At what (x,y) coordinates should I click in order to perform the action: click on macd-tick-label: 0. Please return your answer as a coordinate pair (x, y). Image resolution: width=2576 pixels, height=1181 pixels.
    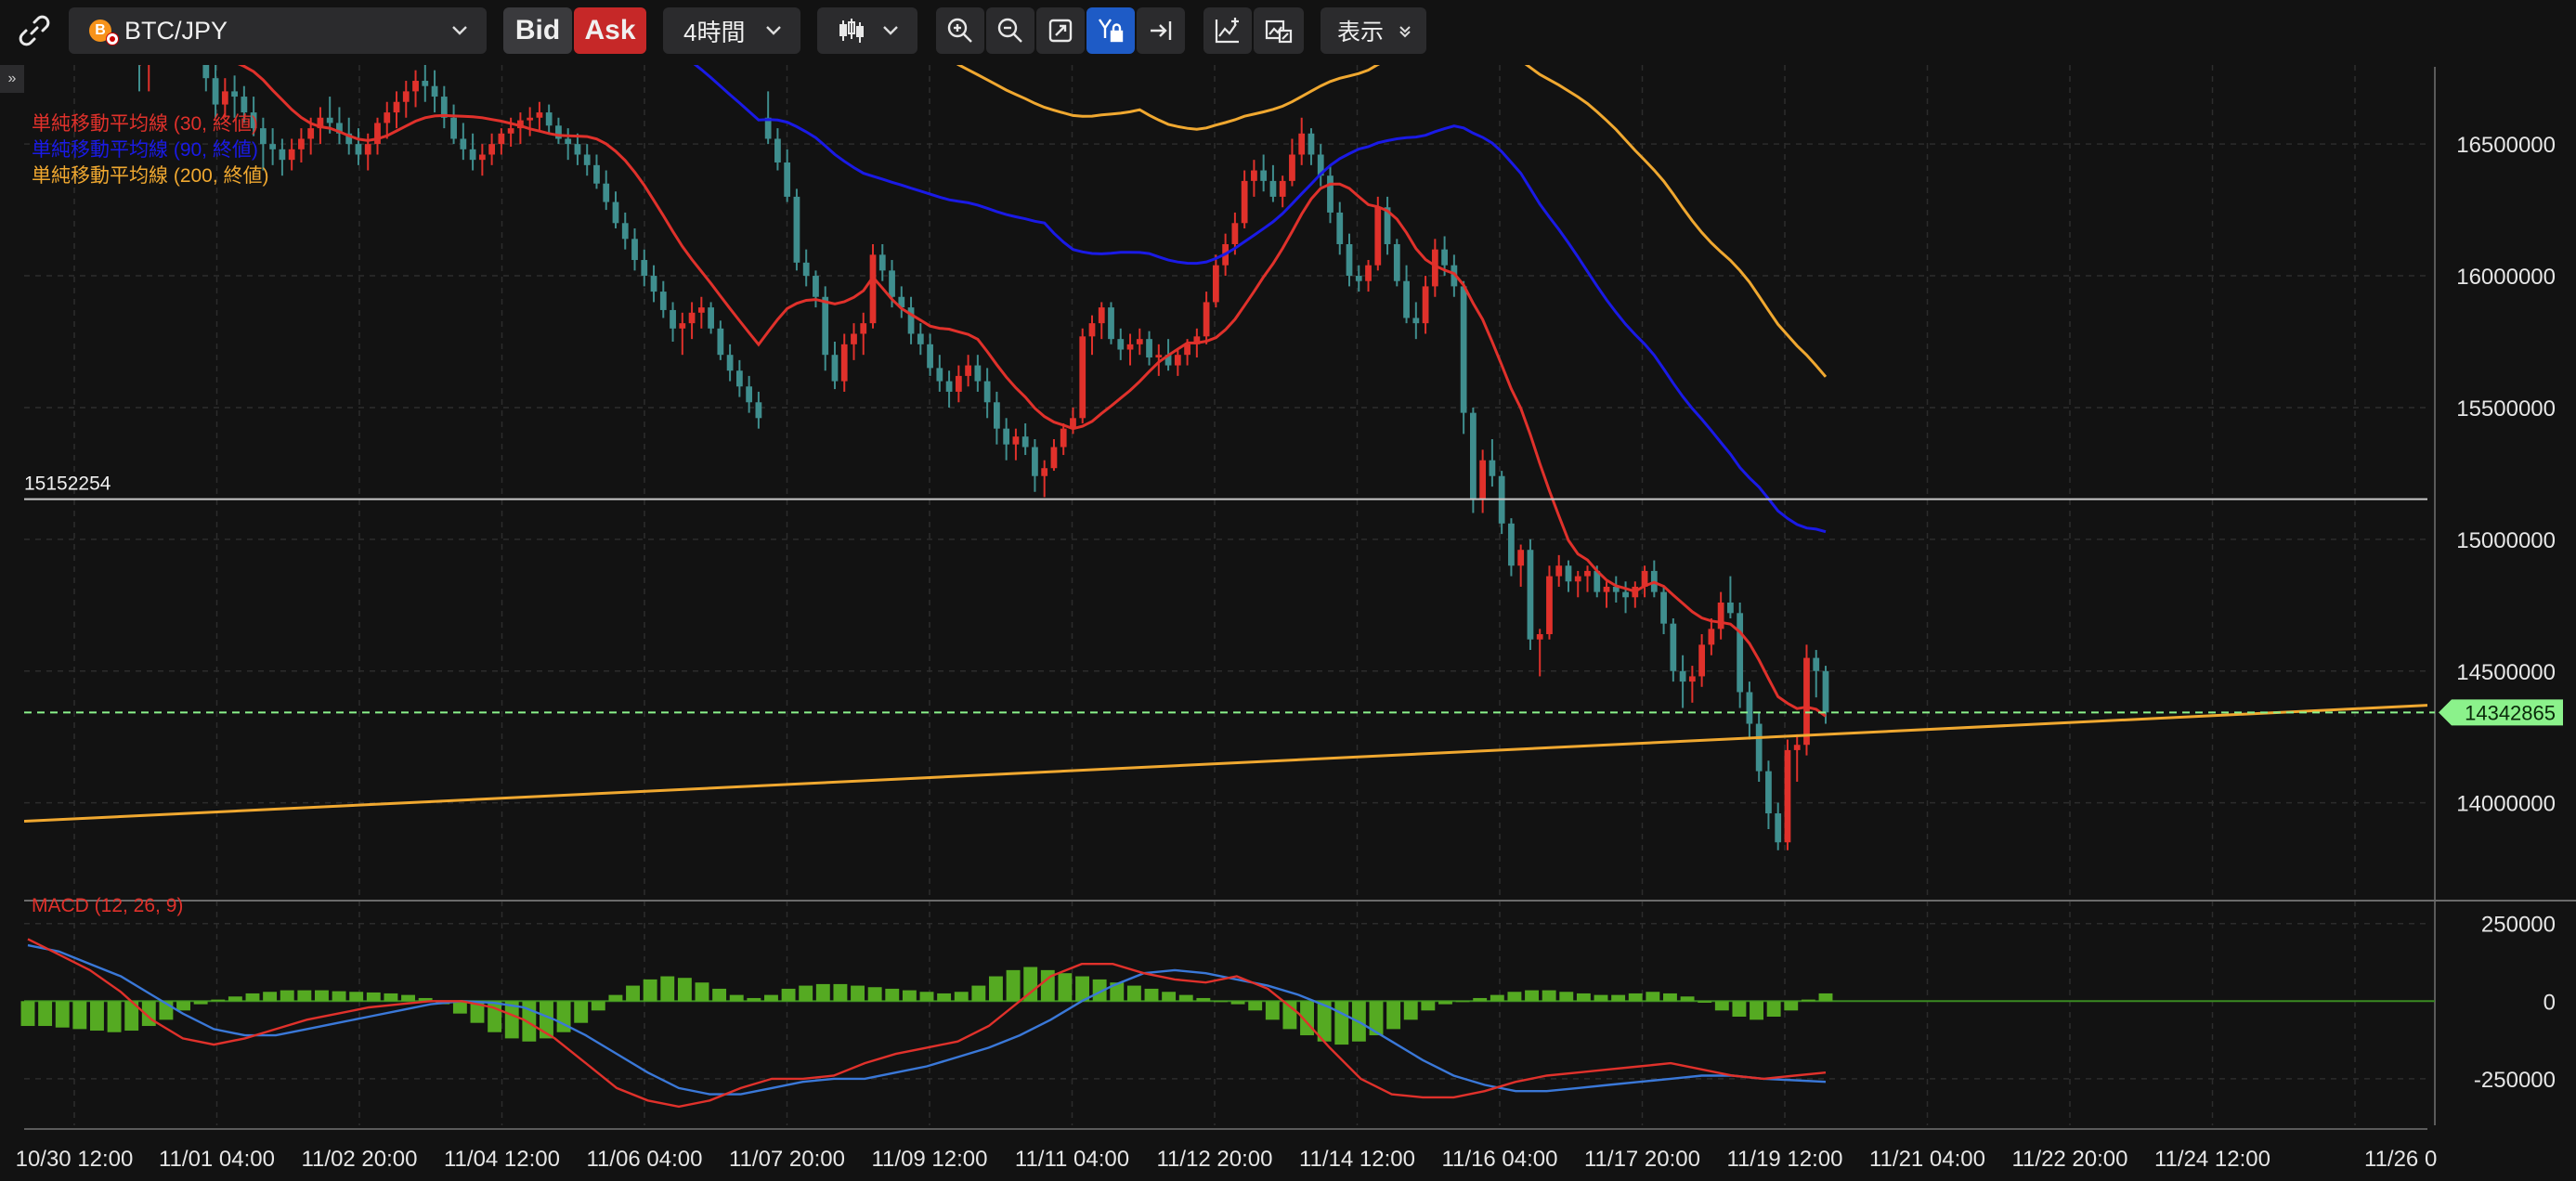
    Looking at the image, I should click on (2549, 1002).